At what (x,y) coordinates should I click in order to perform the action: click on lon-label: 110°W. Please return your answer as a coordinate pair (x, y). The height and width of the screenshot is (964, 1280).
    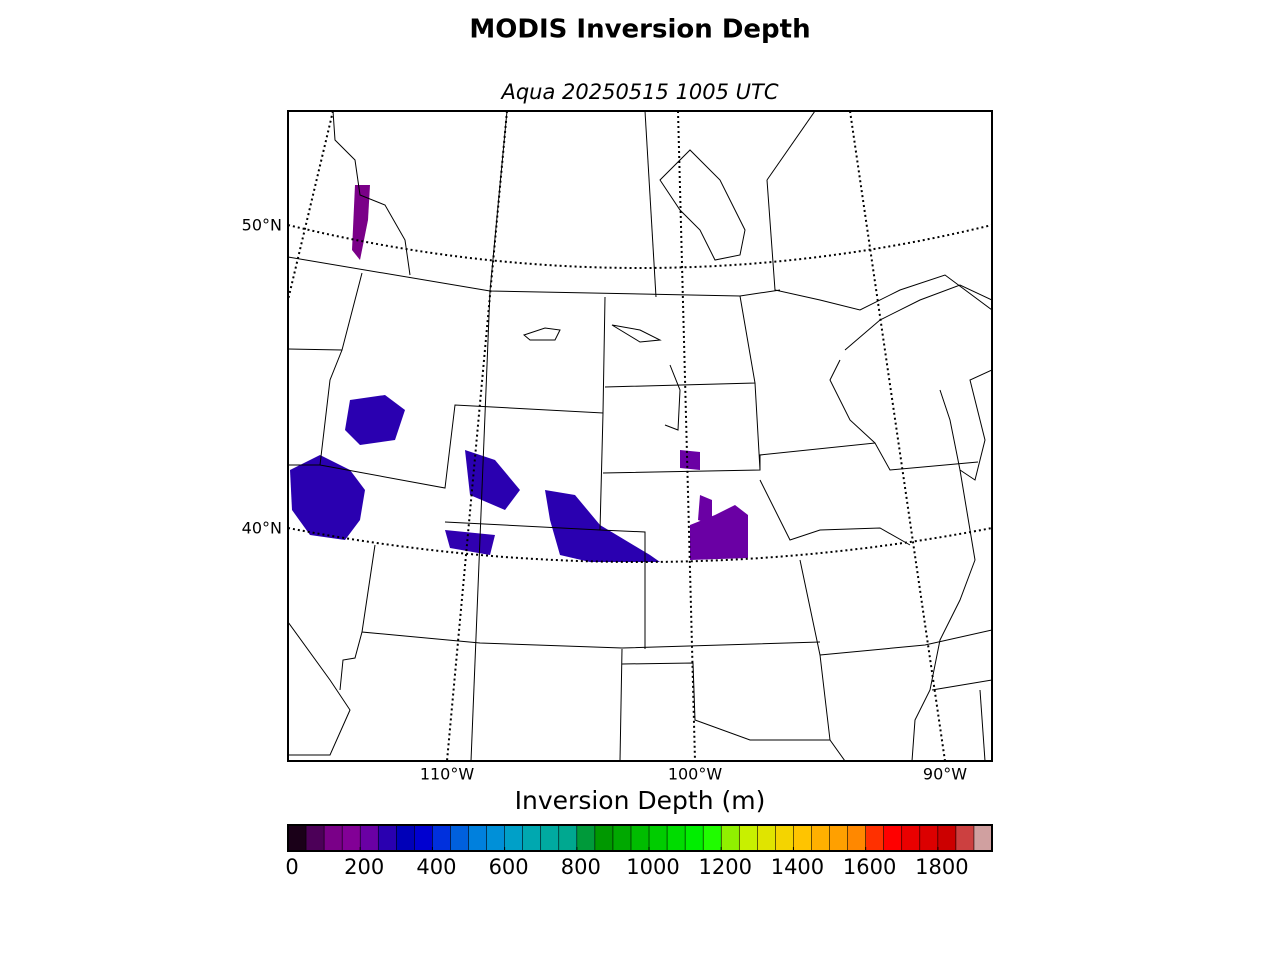
    Looking at the image, I should click on (447, 774).